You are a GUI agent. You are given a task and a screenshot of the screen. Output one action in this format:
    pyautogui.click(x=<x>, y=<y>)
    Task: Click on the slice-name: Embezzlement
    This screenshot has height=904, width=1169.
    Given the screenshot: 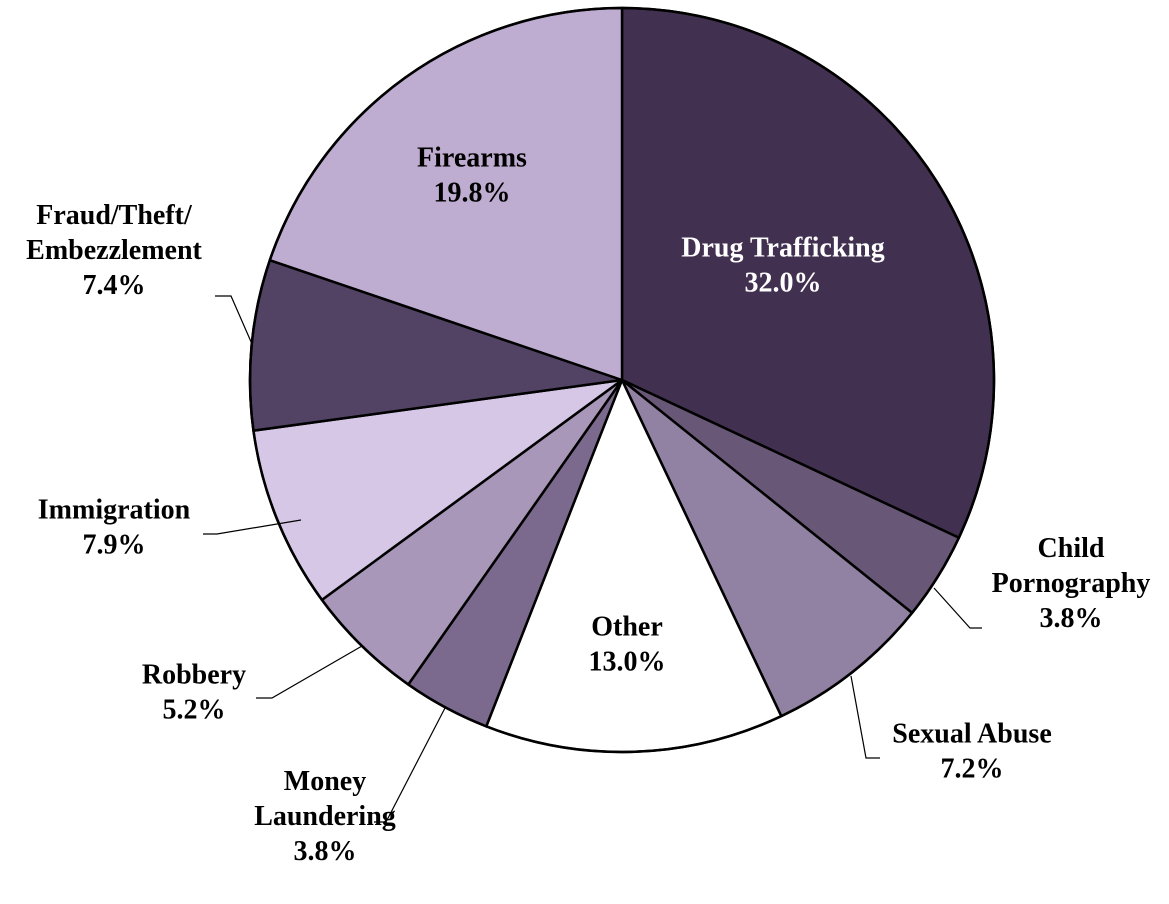 What is the action you would take?
    pyautogui.click(x=114, y=250)
    